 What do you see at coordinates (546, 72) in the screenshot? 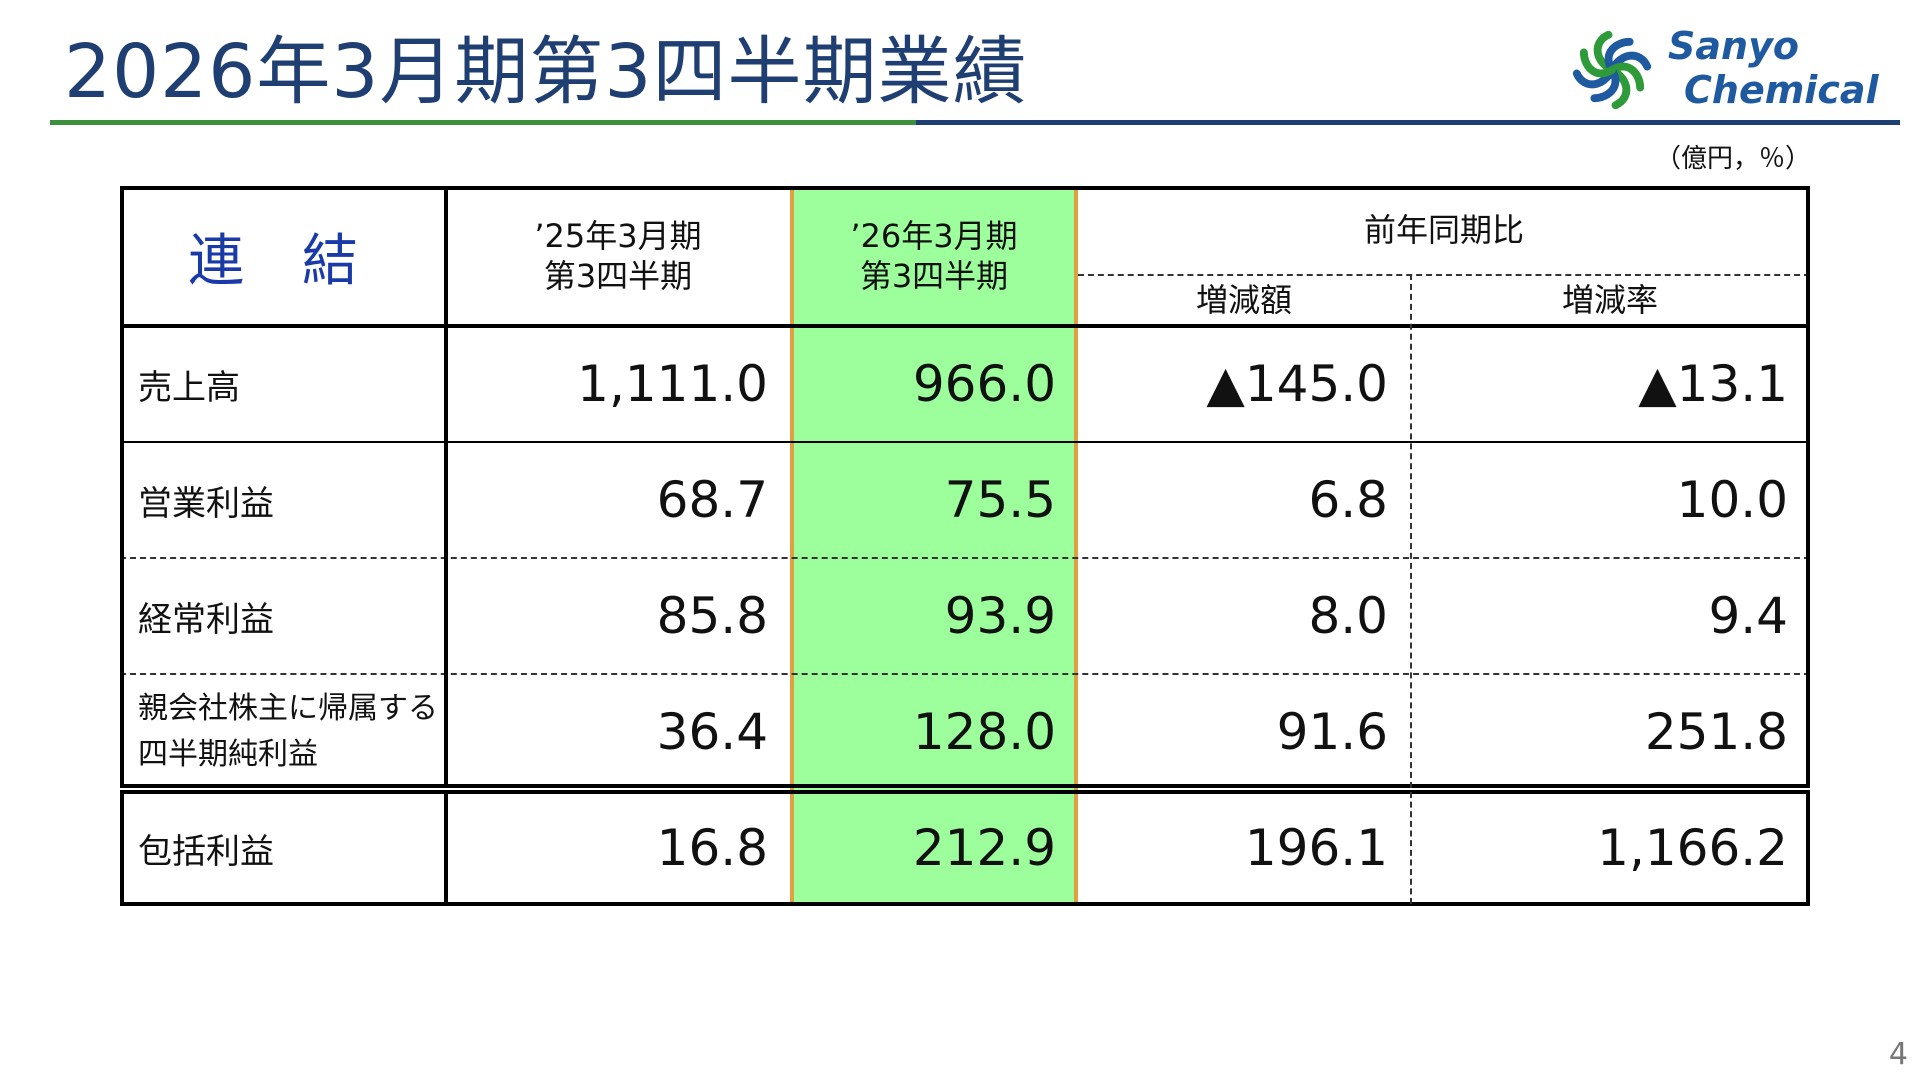
I see `page-title: 2026年3月期第3四半期業績` at bounding box center [546, 72].